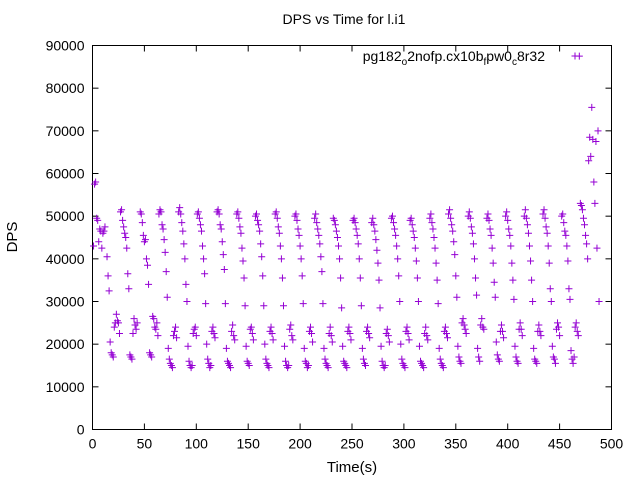 The height and width of the screenshot is (480, 640). Describe the element at coordinates (145, 444) in the screenshot. I see `x-tick-label: 50` at that location.